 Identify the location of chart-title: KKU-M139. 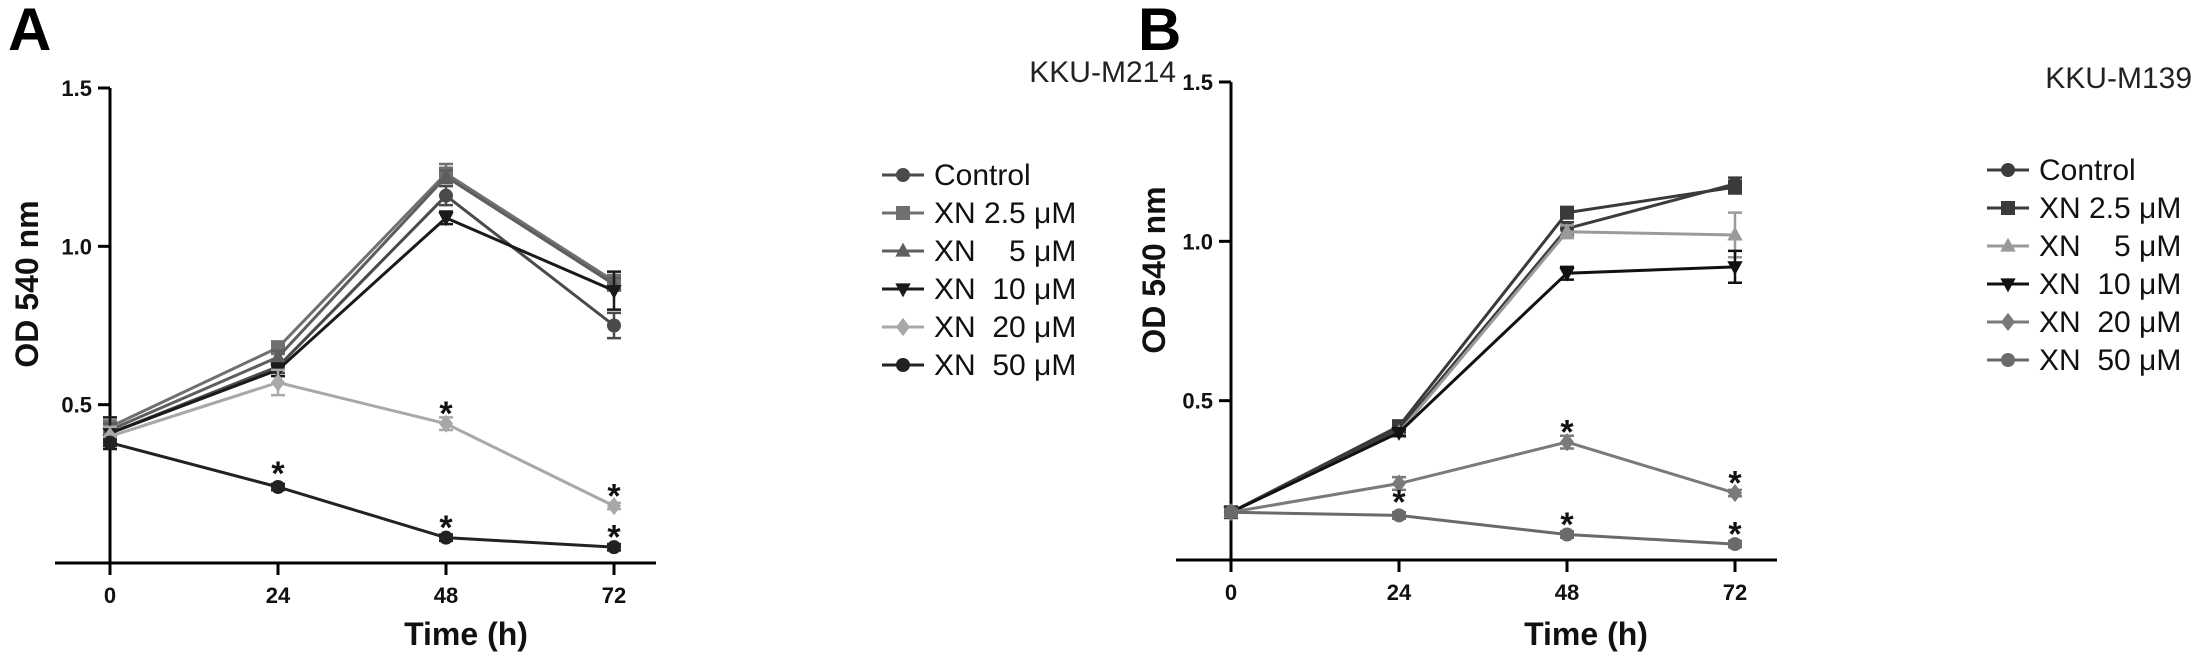
(2118, 78).